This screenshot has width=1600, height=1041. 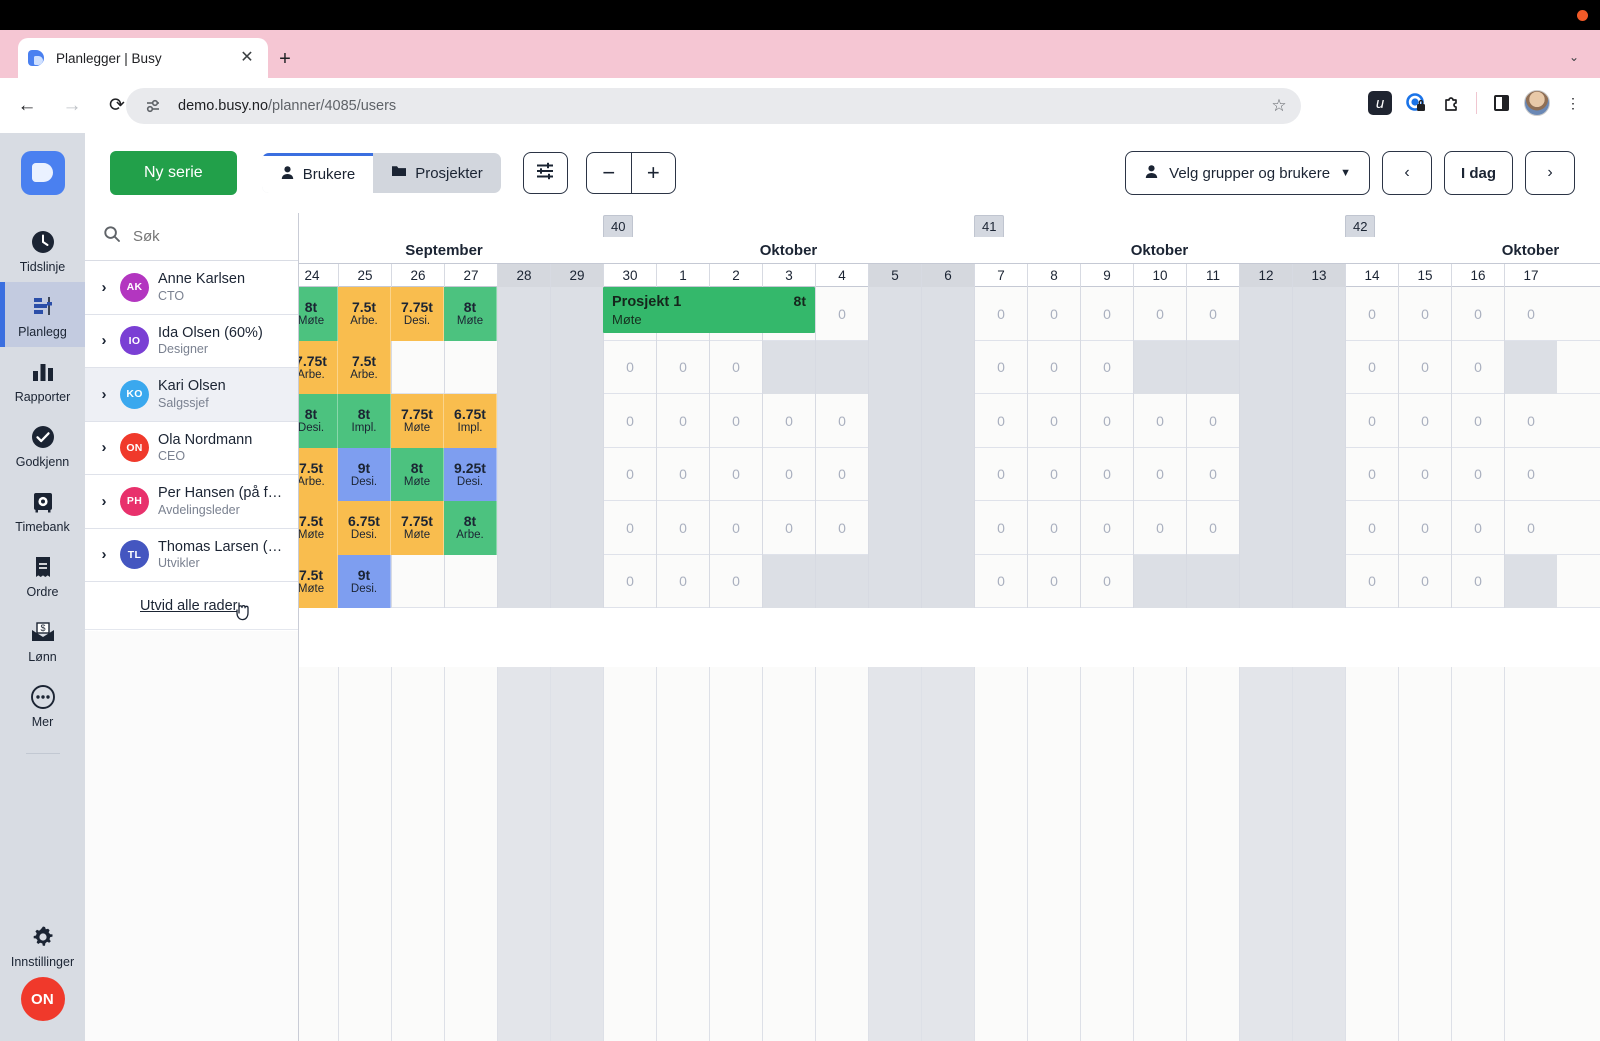 I want to click on day-number: 2, so click(x=735, y=275).